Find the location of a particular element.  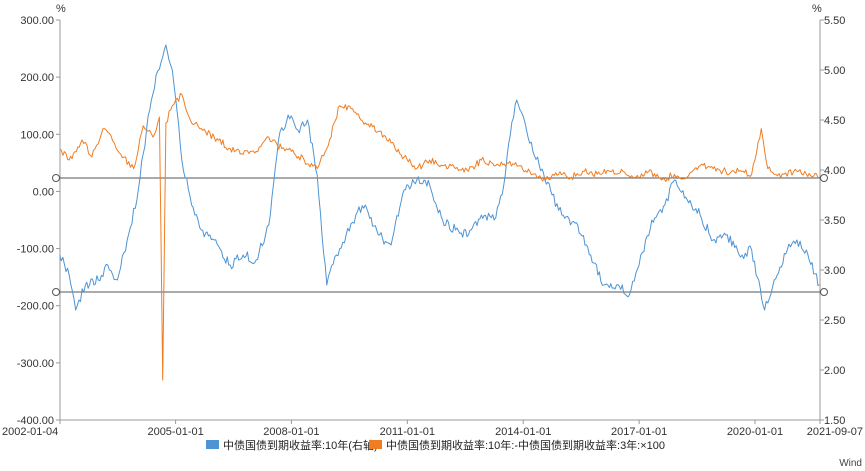

right-tick-label: 5.50 is located at coordinates (834, 21).